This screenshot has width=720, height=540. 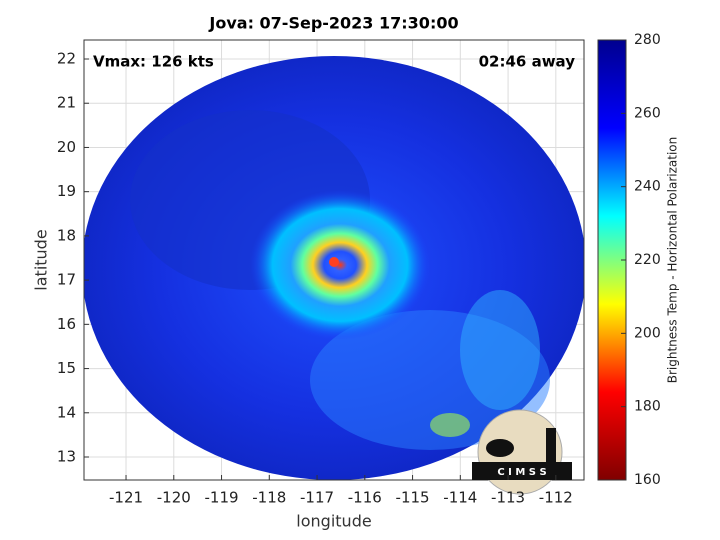 What do you see at coordinates (153, 62) in the screenshot?
I see `annotation: Vmax: 126 kts` at bounding box center [153, 62].